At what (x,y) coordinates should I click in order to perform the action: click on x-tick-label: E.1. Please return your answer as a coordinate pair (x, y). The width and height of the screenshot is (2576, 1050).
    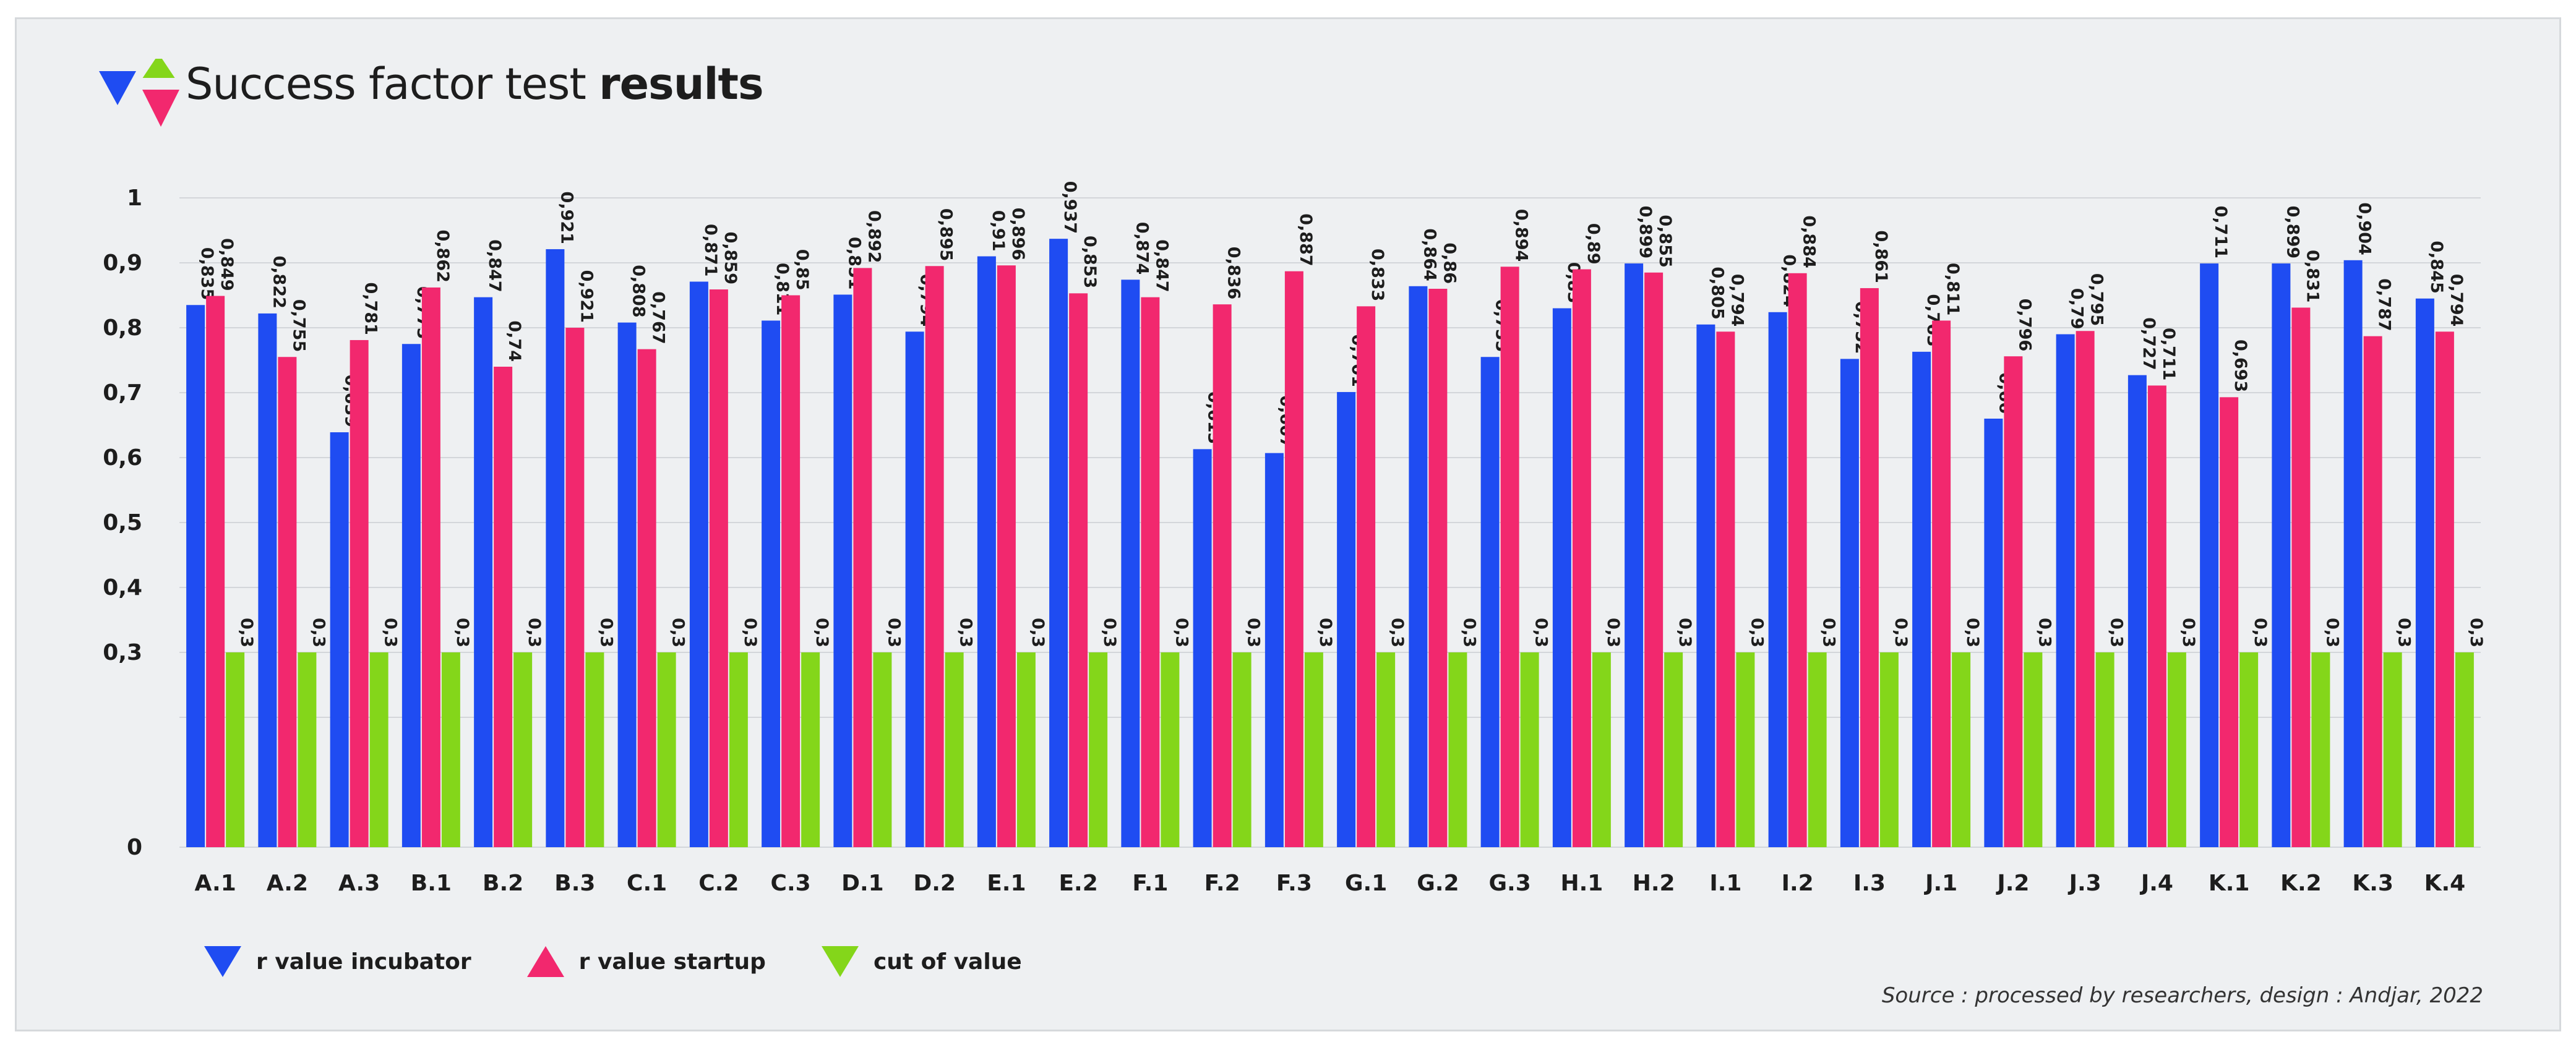
    Looking at the image, I should click on (1007, 883).